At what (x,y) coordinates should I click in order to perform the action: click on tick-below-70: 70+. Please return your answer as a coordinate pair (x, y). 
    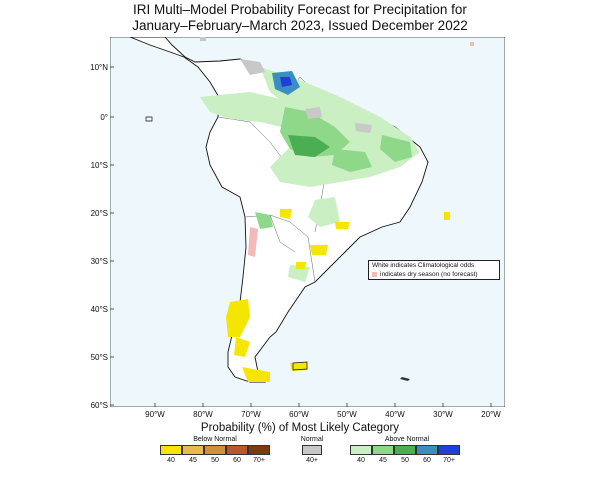
    Looking at the image, I should click on (259, 460).